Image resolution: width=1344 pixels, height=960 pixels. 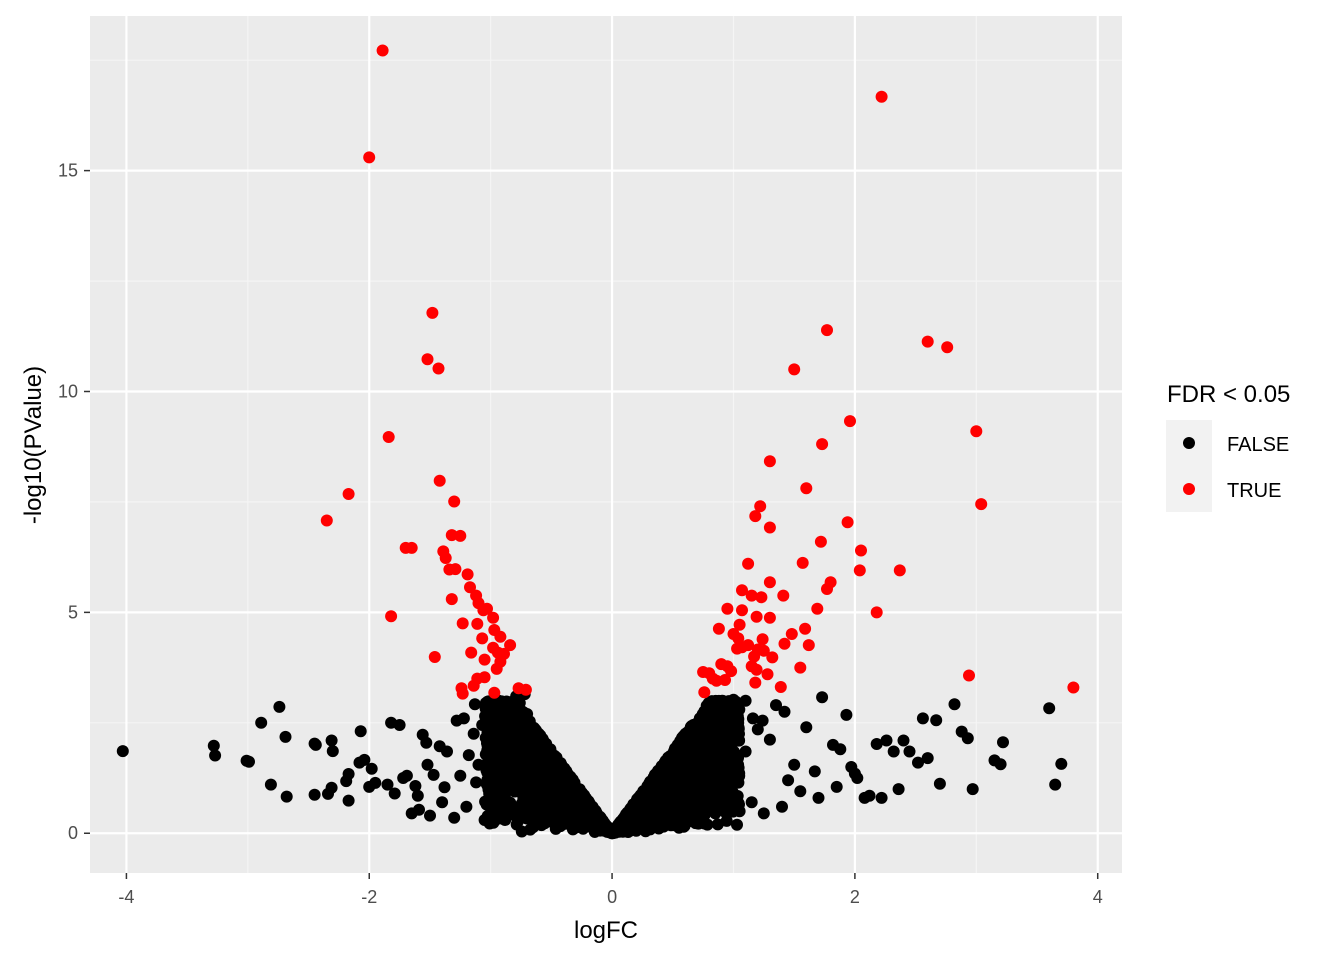 What do you see at coordinates (612, 897) in the screenshot?
I see `x-tick-label: 0` at bounding box center [612, 897].